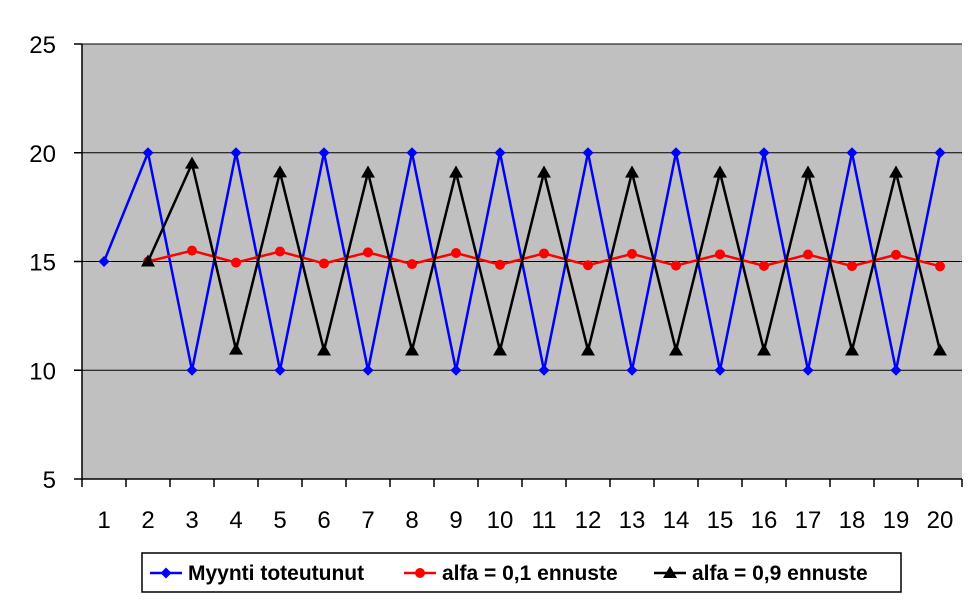 The image size is (977, 600). I want to click on x-tick-label-17: 17, so click(808, 520).